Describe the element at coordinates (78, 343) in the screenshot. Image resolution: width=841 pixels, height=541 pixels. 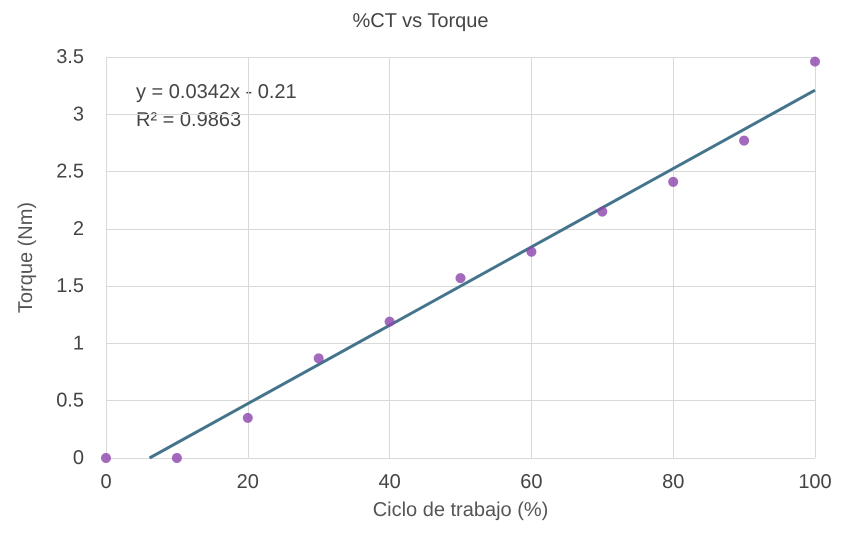
I see `y-tick-label: 1` at that location.